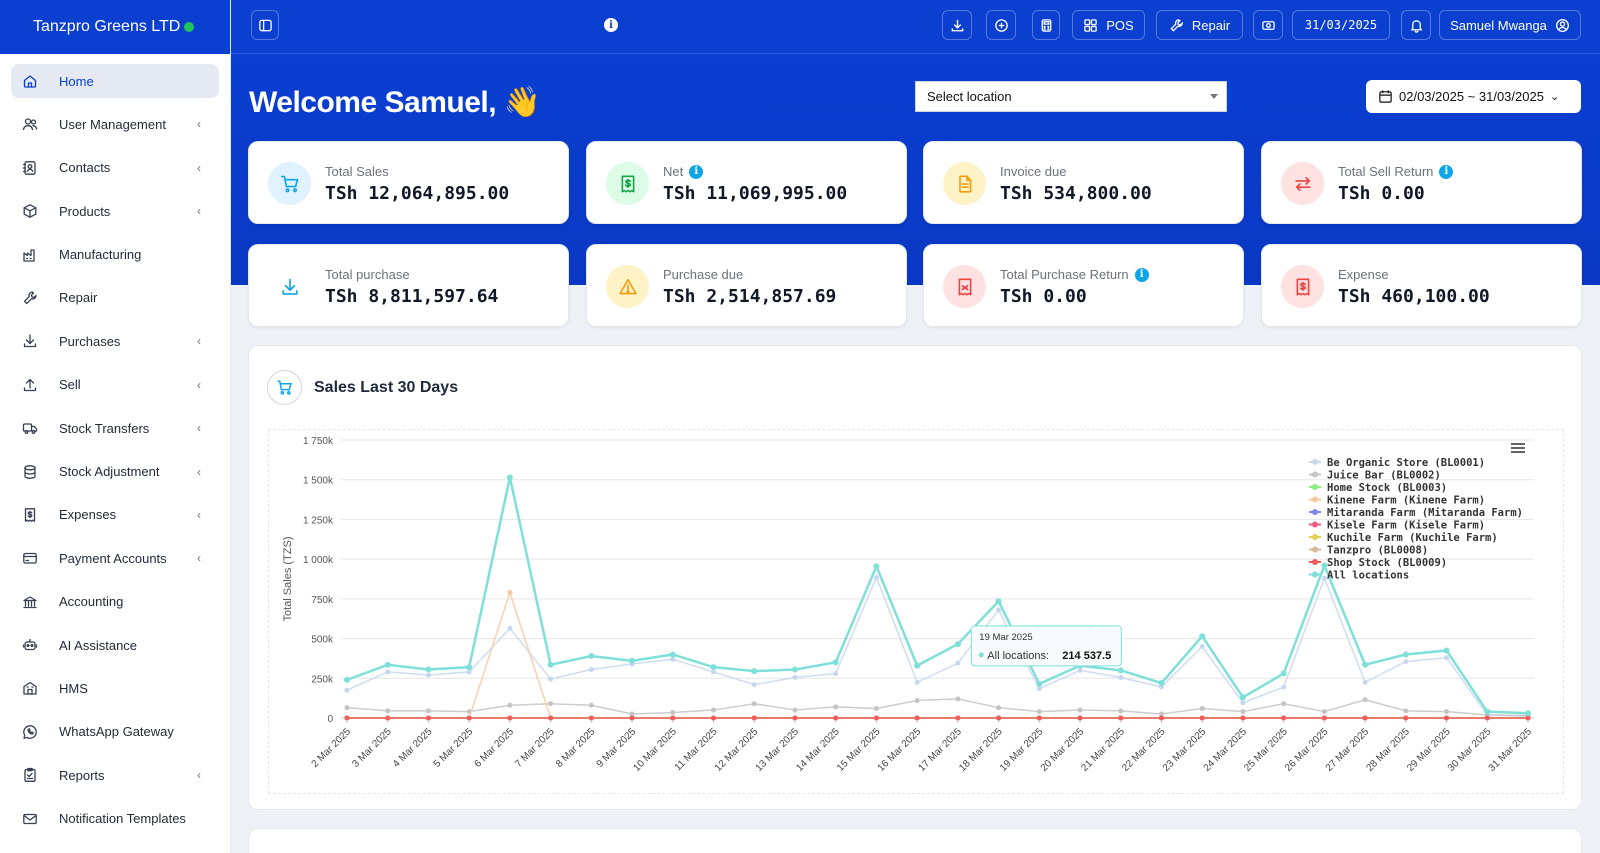  I want to click on location-select: Select location, so click(1071, 96).